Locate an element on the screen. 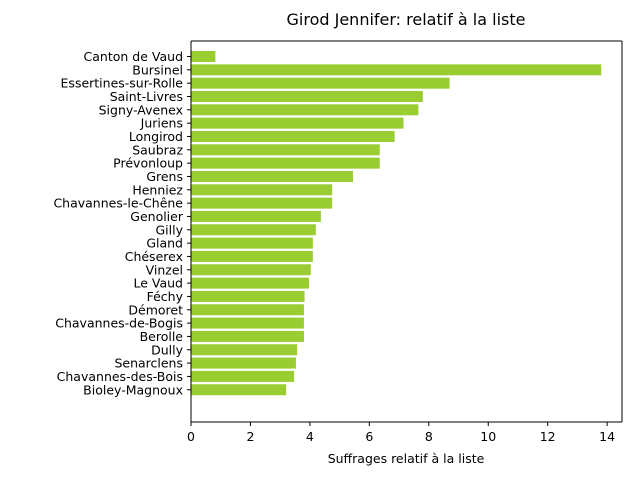 The width and height of the screenshot is (640, 480). y-tick-label: Juriens is located at coordinates (161, 123).